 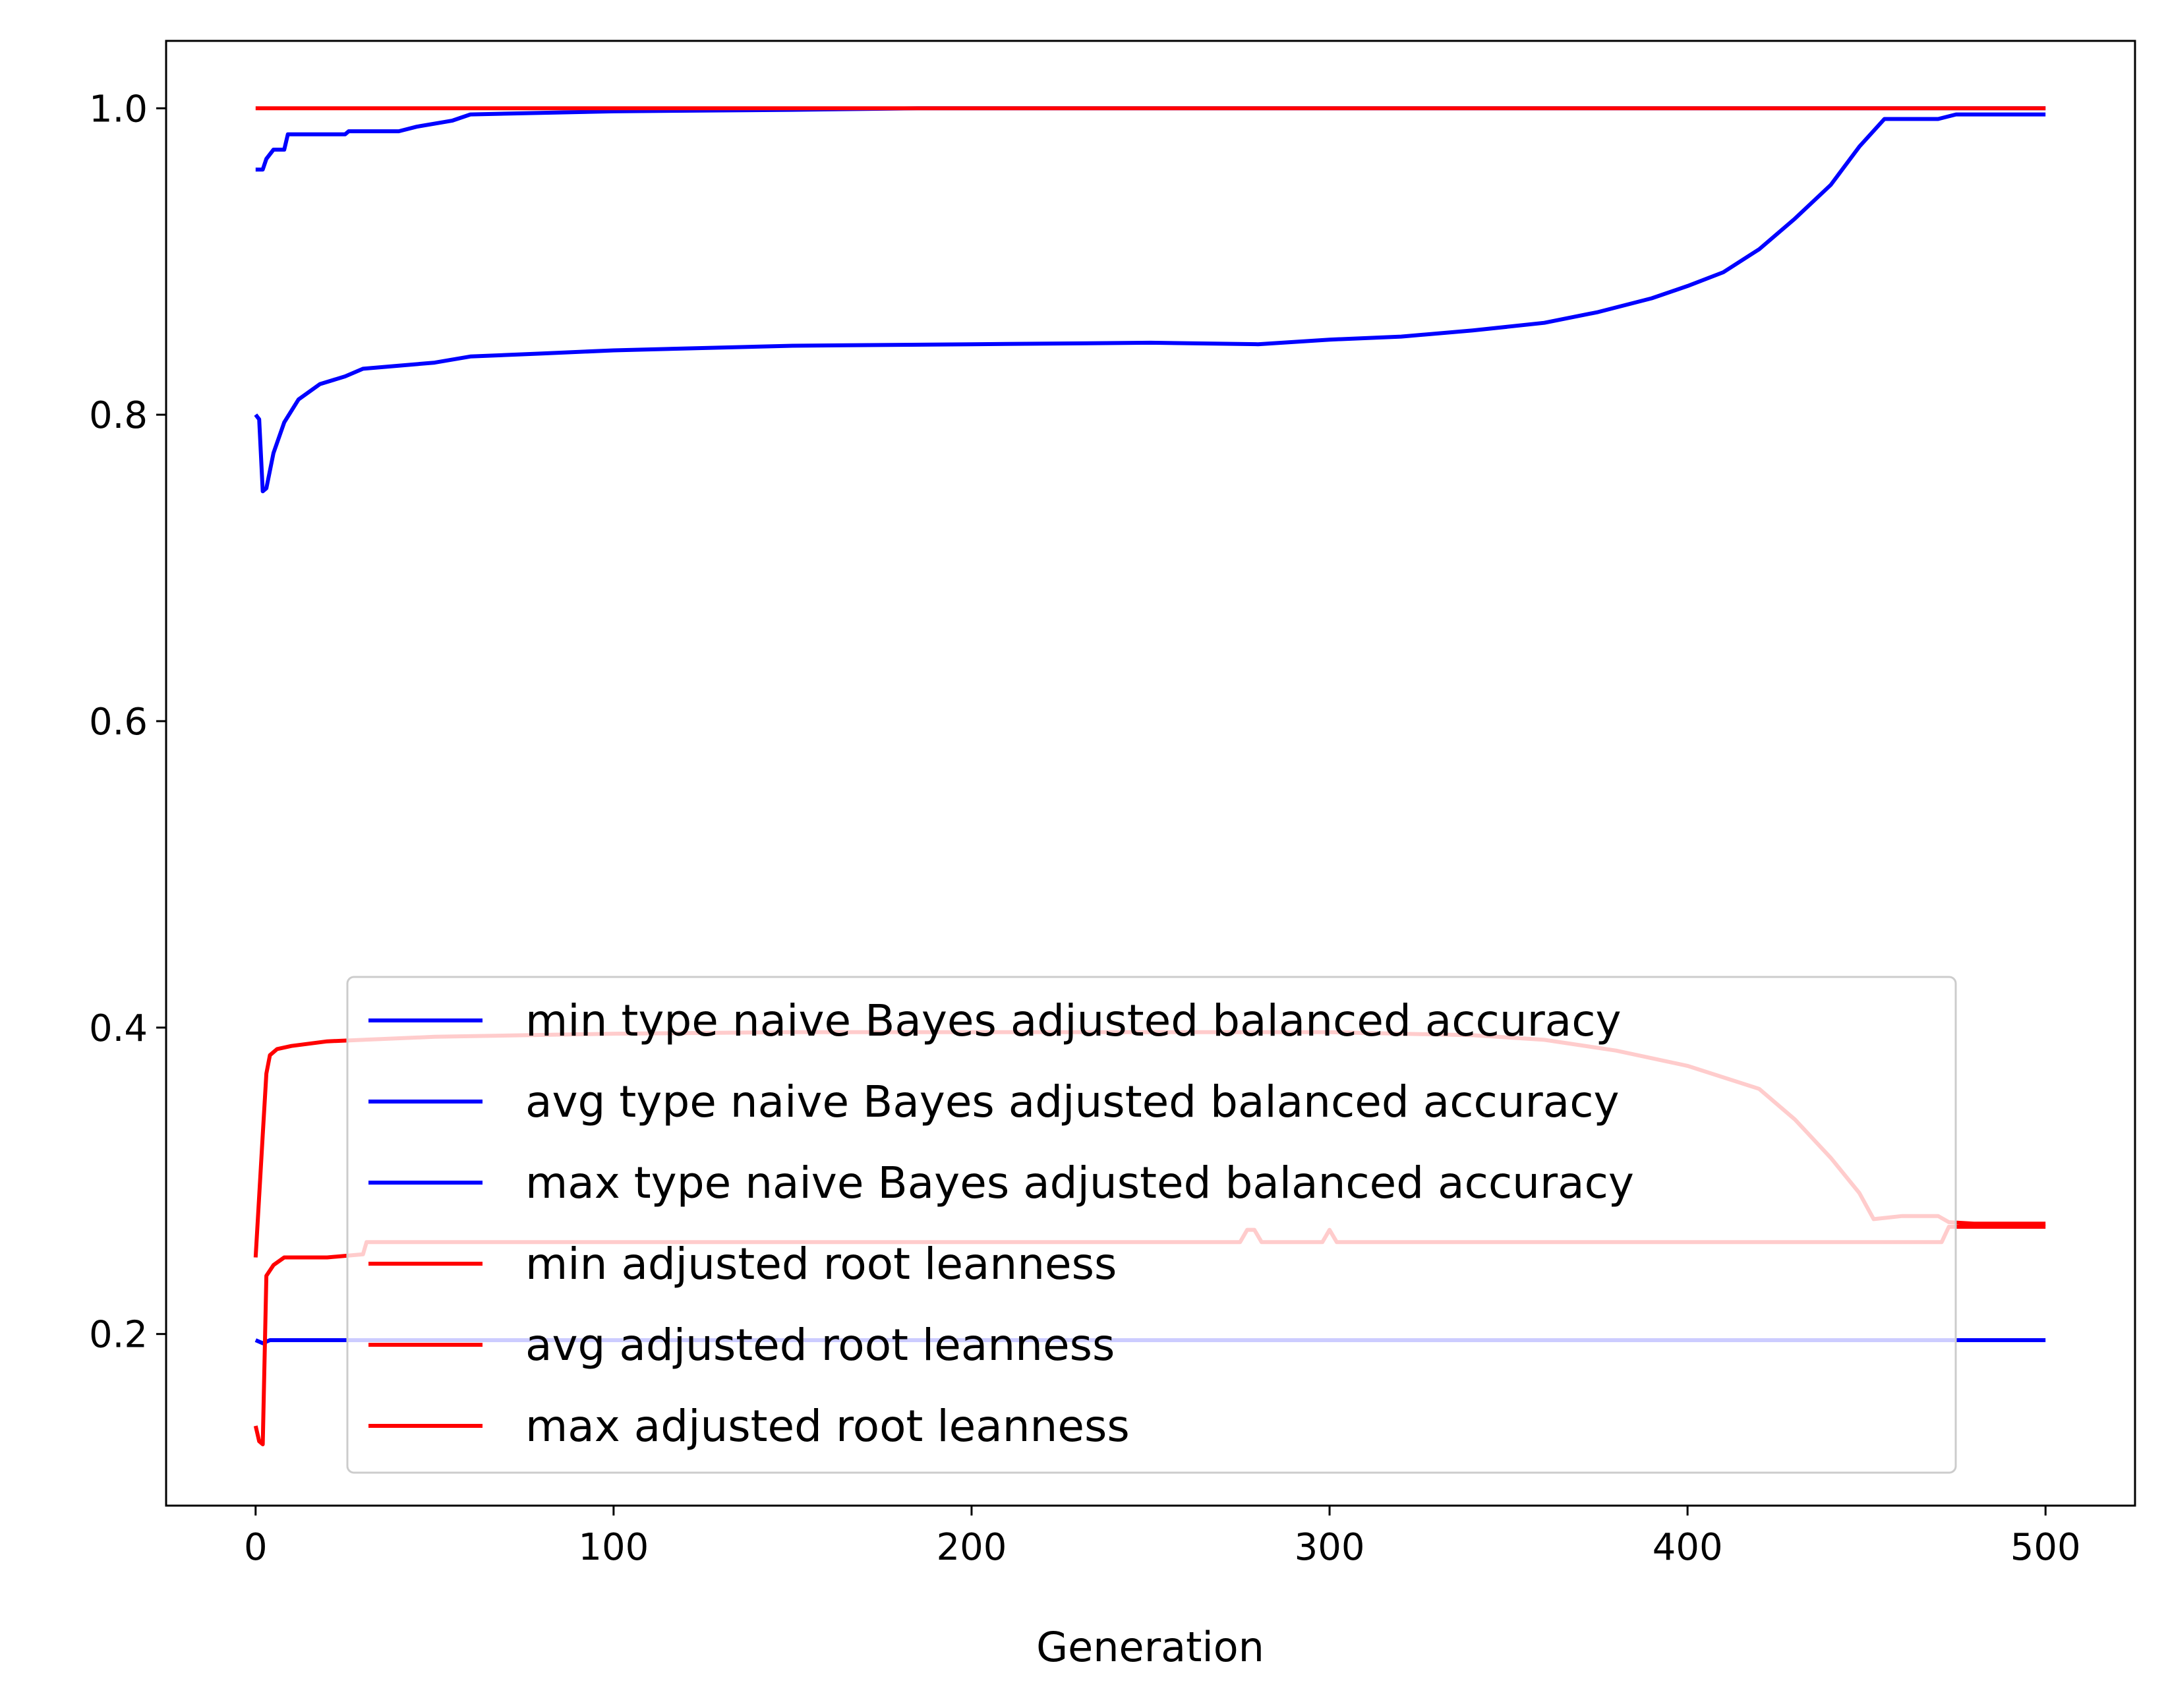 What do you see at coordinates (118, 109) in the screenshot?
I see `y-tick-label: 1.0` at bounding box center [118, 109].